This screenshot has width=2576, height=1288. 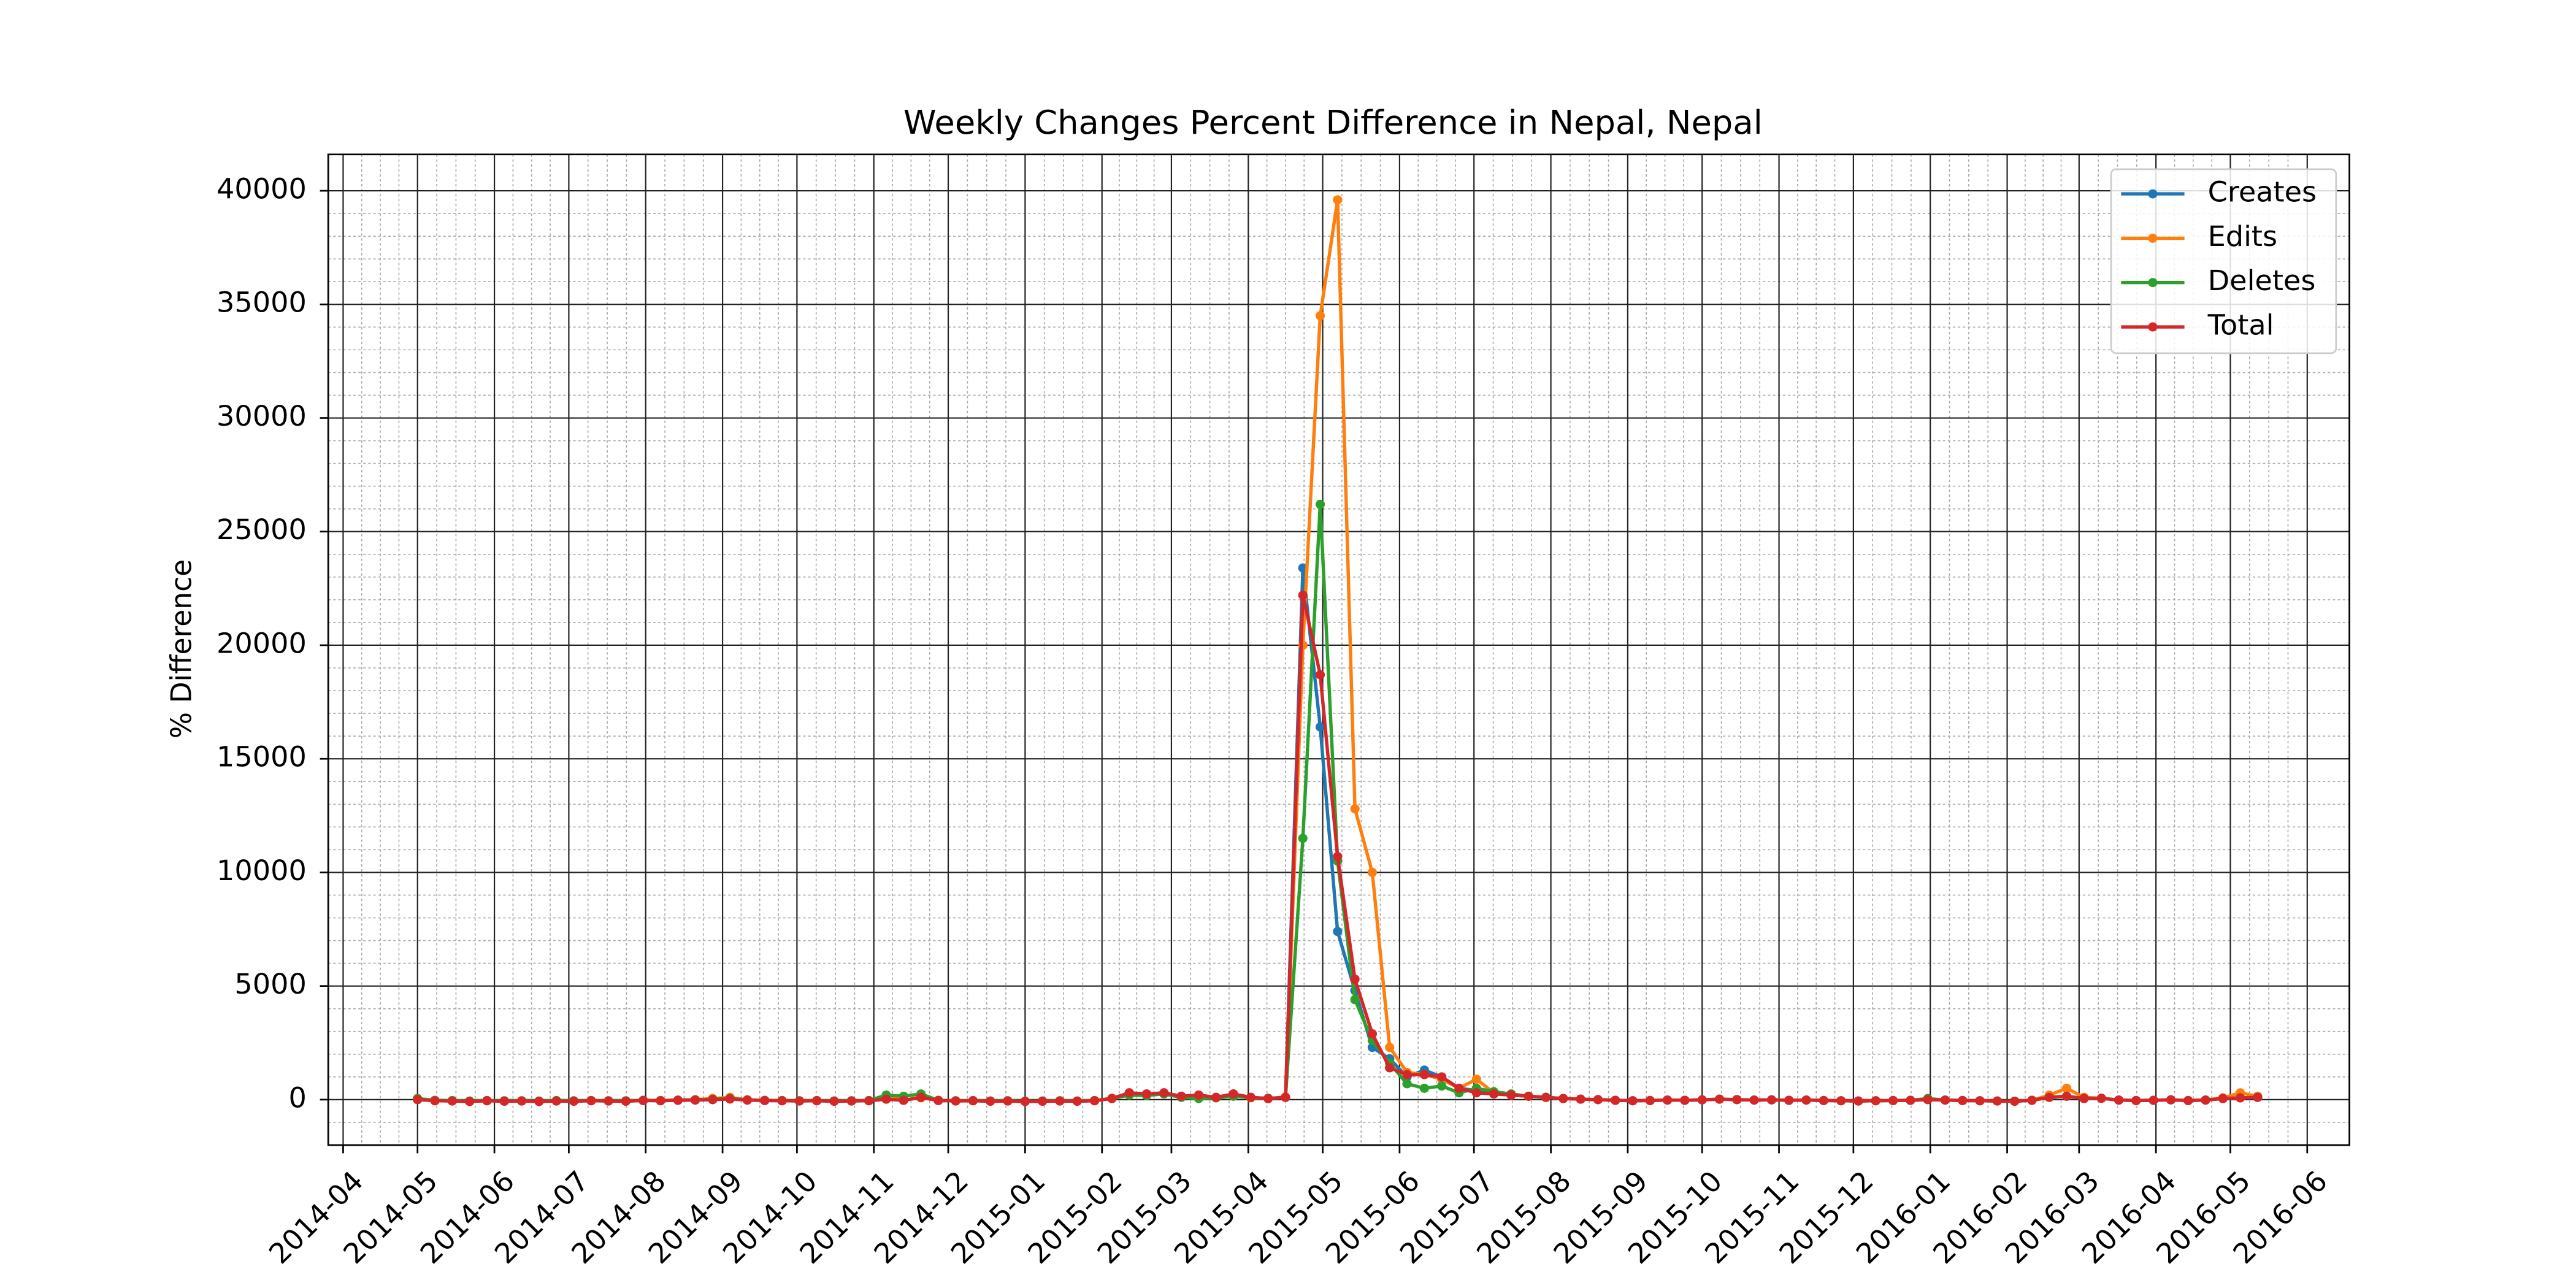 I want to click on legend-box, so click(x=2223, y=261).